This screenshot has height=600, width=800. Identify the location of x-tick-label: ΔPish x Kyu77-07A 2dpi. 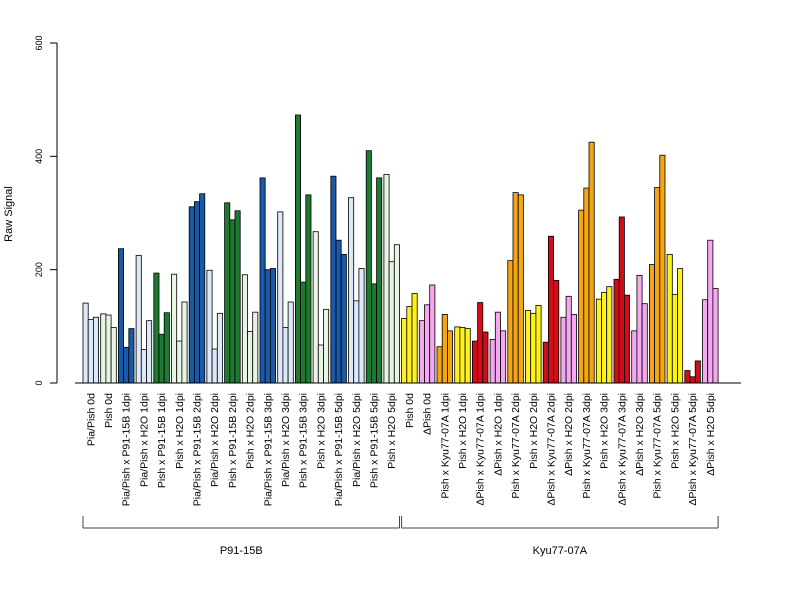
(552, 449).